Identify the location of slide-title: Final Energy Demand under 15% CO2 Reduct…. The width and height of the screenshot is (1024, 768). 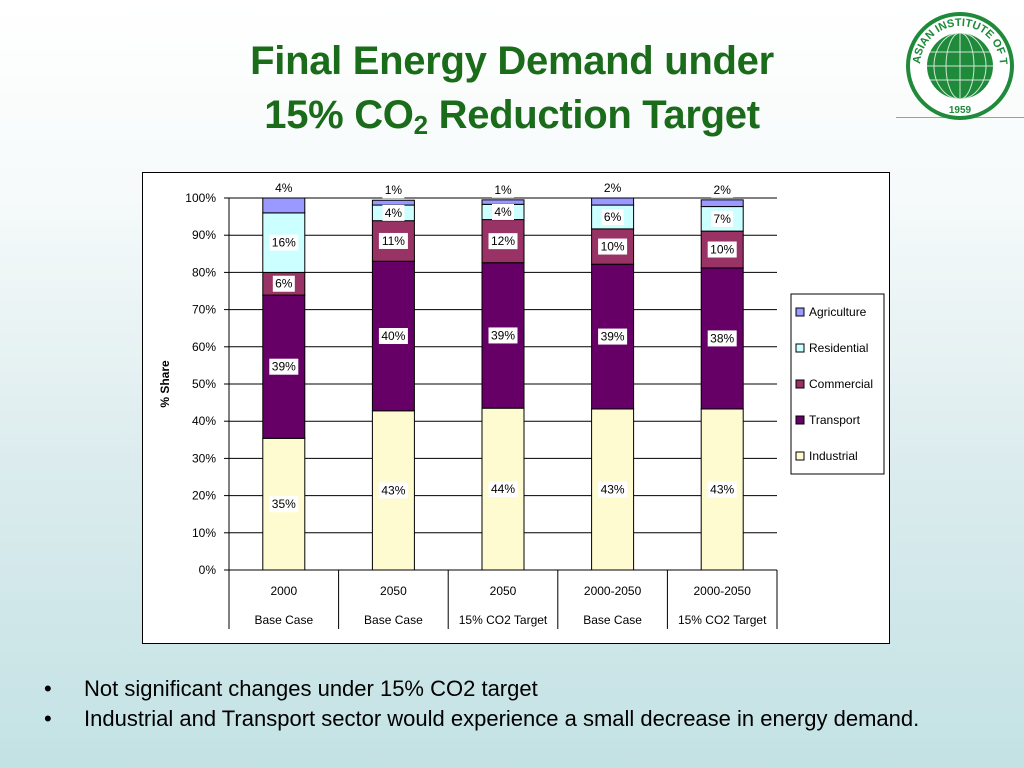
(512, 88).